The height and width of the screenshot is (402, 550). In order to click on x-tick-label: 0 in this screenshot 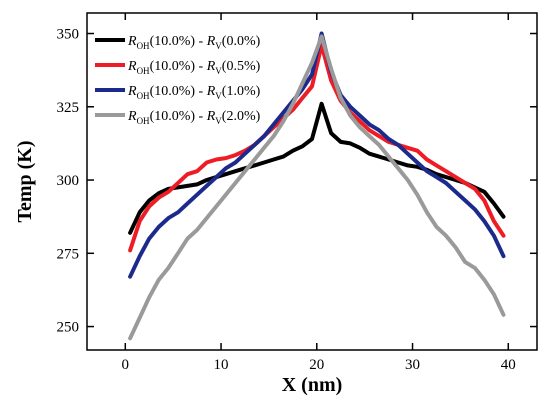, I will do `click(126, 365)`.